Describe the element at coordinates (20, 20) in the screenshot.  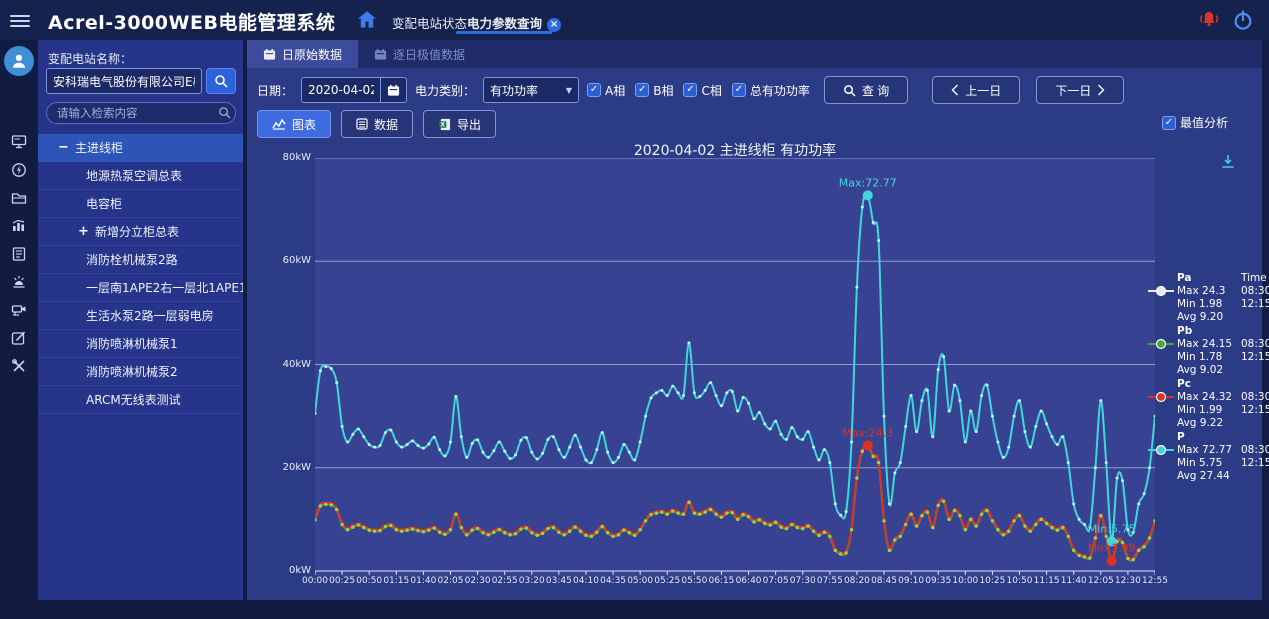
I see `hamburger-menu-icon` at that location.